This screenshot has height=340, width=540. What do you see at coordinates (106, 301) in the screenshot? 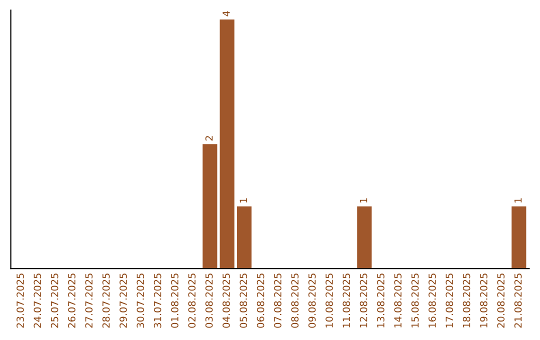
I see `x-tick-label: 28.07.2025` at bounding box center [106, 301].